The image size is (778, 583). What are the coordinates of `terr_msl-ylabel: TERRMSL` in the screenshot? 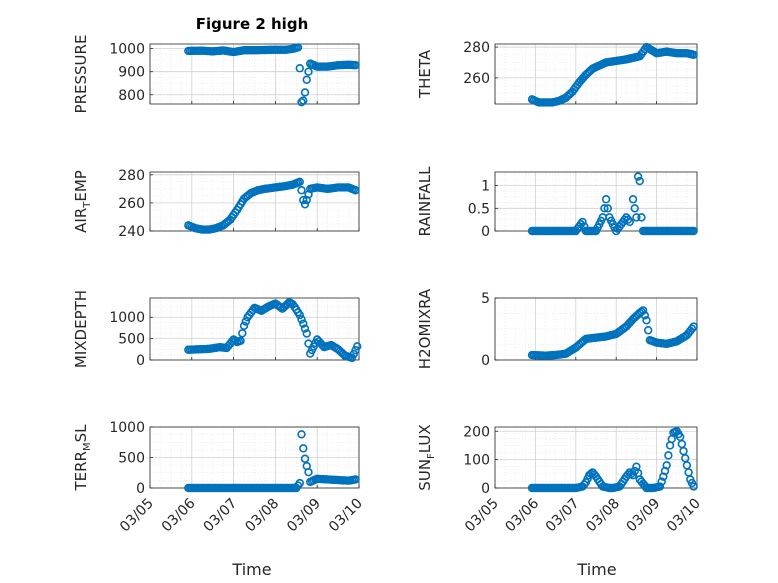 It's located at (82, 458).